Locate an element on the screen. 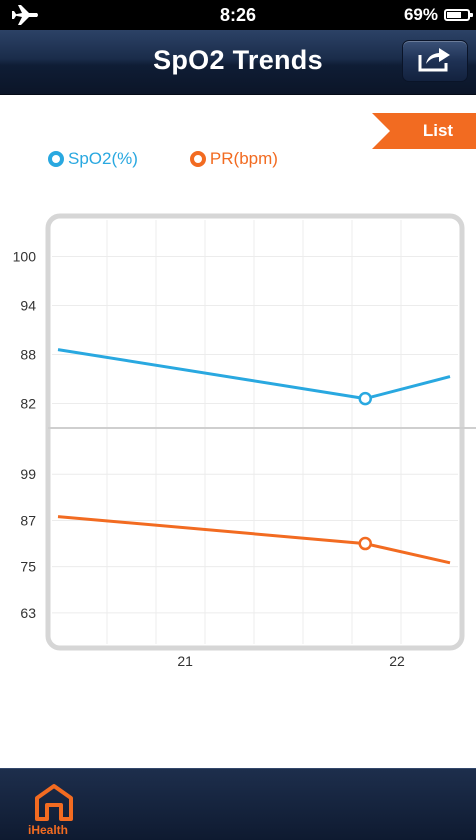 The height and width of the screenshot is (840, 476). status-time: 8:26 is located at coordinates (238, 15).